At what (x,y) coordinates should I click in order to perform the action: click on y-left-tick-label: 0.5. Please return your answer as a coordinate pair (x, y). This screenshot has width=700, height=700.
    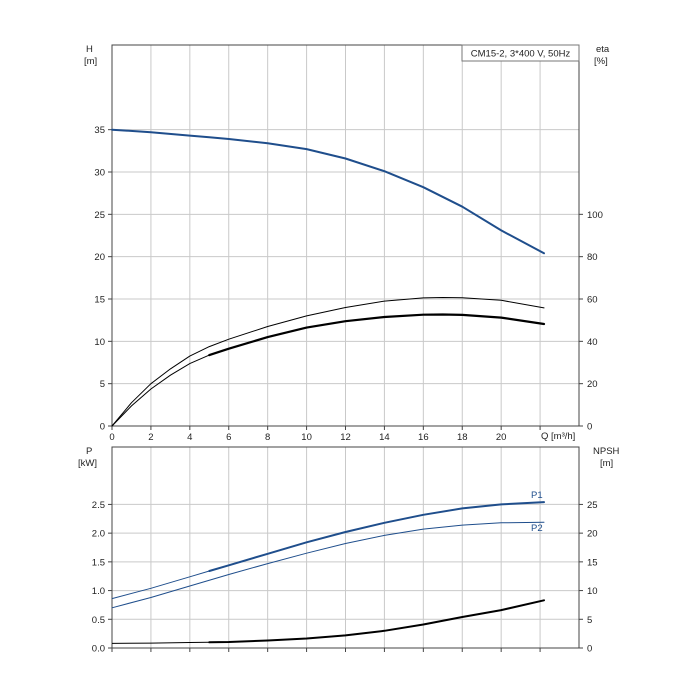
    Looking at the image, I should click on (98, 620).